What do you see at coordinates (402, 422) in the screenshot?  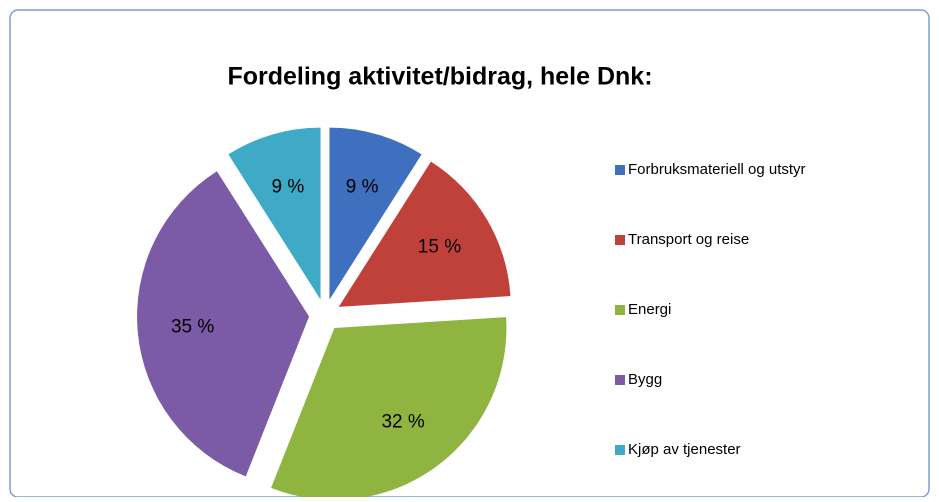 I see `data-label: 32 %` at bounding box center [402, 422].